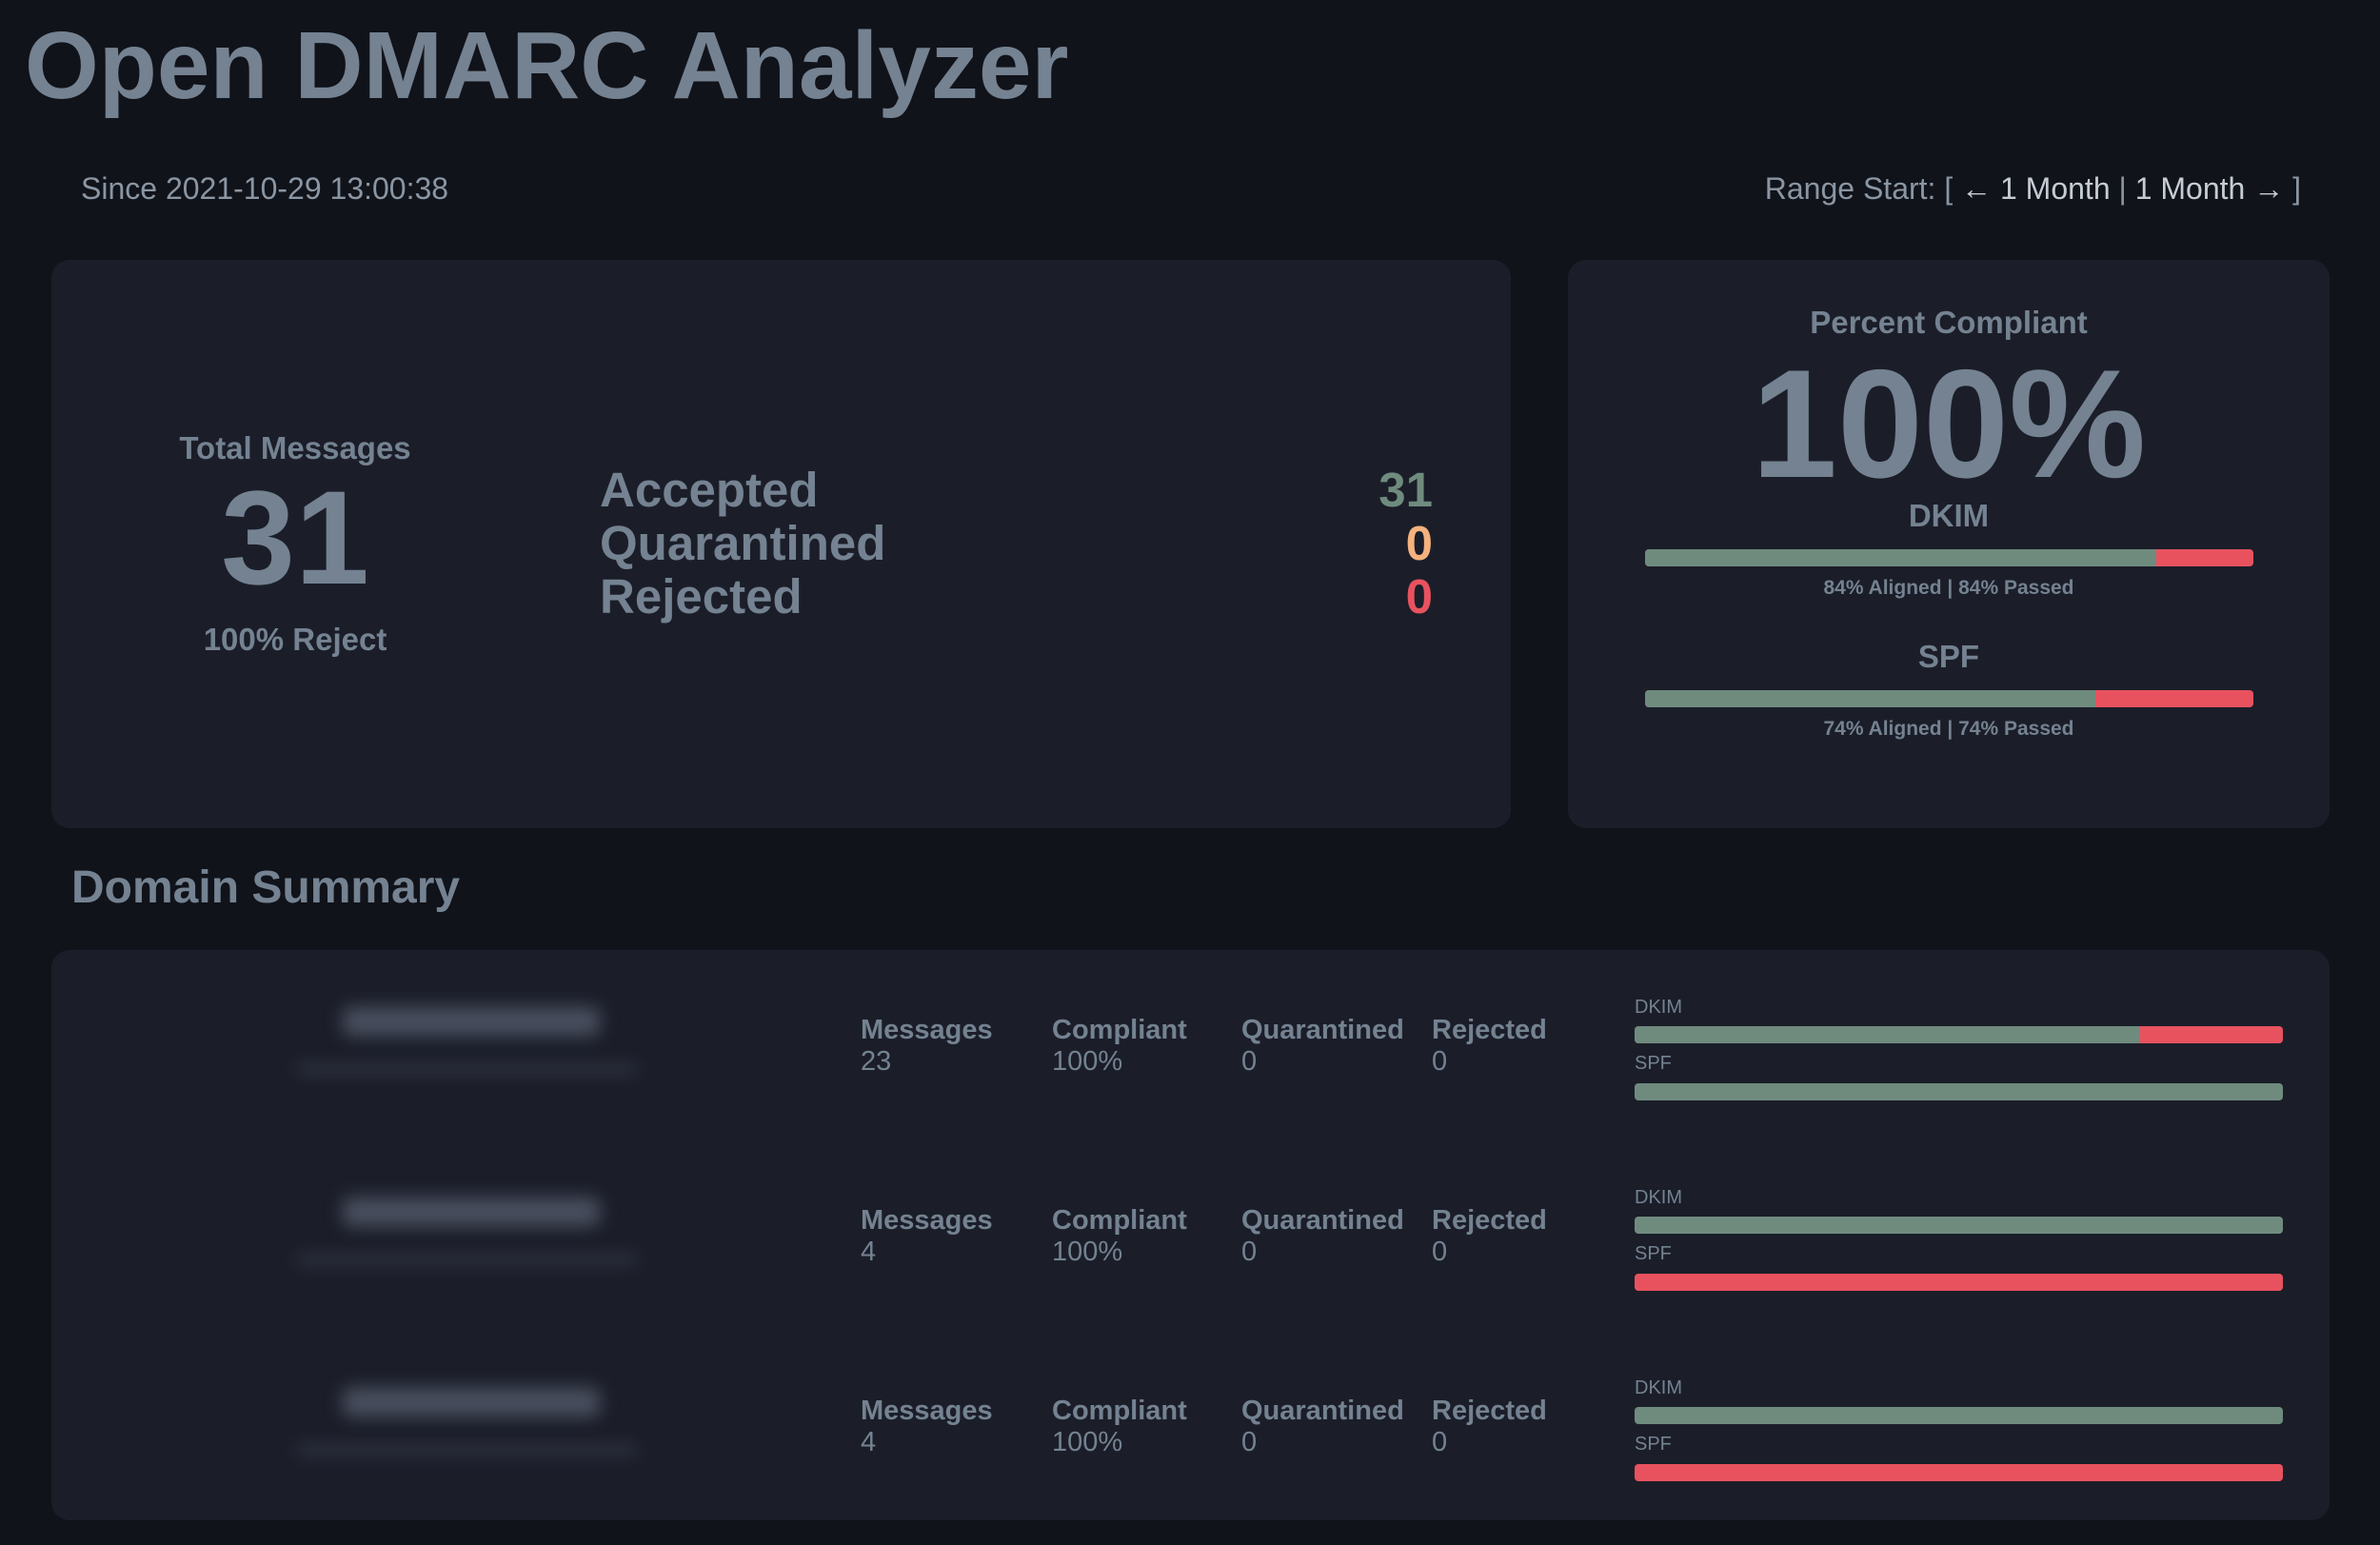  Describe the element at coordinates (1948, 729) in the screenshot. I see `spf-caption: 74% Aligned | 74% Passed` at that location.